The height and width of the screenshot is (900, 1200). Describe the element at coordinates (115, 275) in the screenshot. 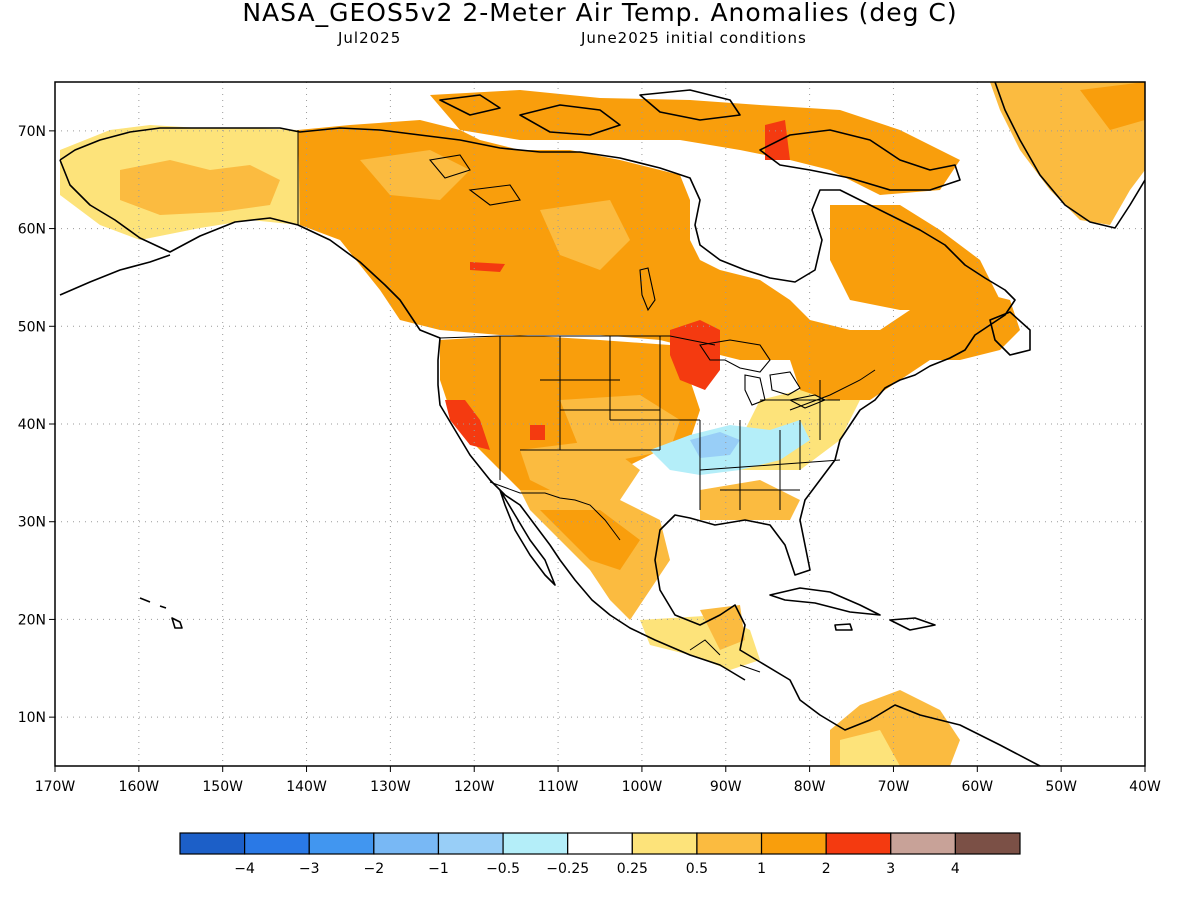

I see `aleutians` at that location.